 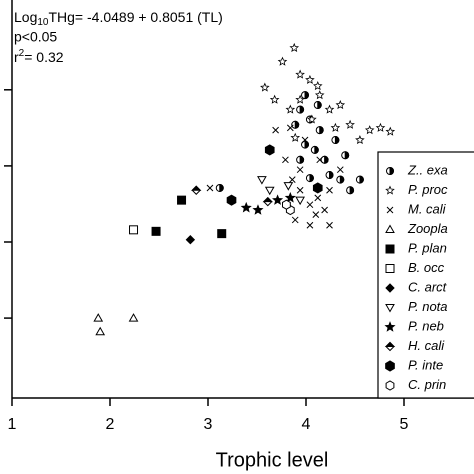 I want to click on legend-item: P. proc, so click(x=416, y=189).